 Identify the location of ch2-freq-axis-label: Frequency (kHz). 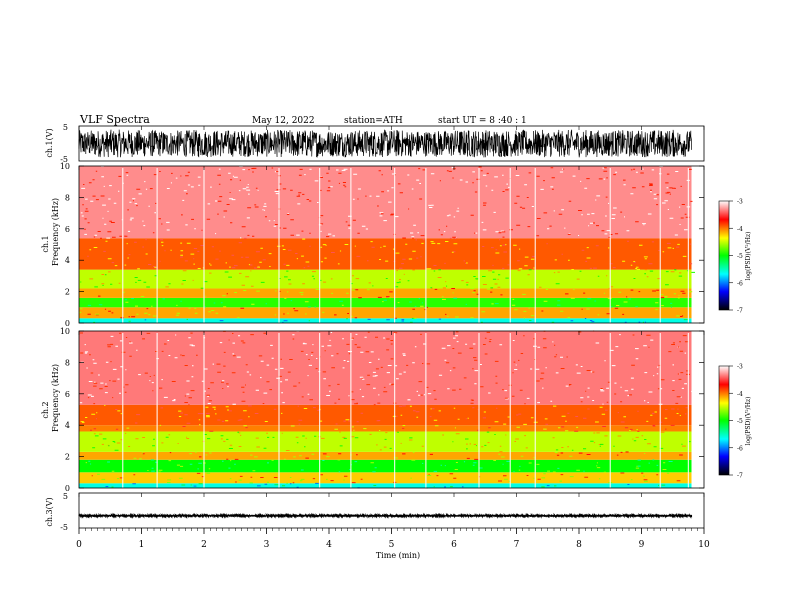
(55, 398).